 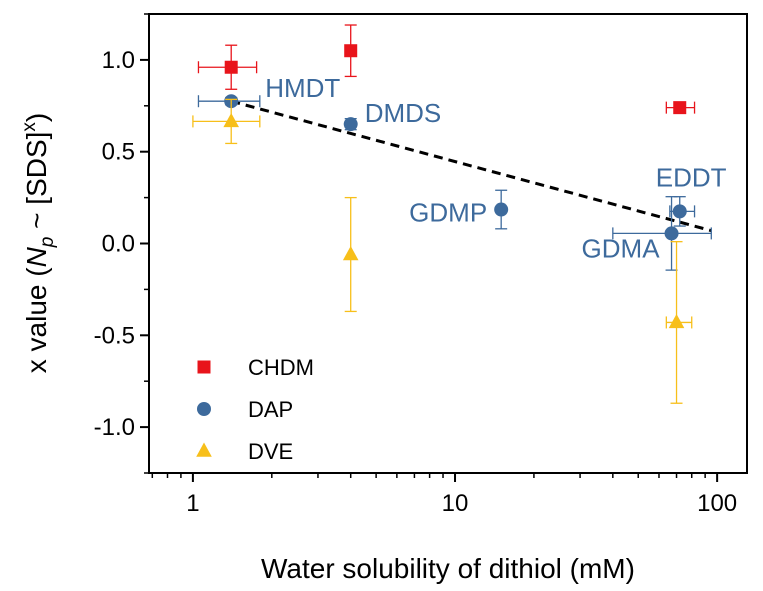 What do you see at coordinates (403, 113) in the screenshot?
I see `point-label-dmds: DMDS` at bounding box center [403, 113].